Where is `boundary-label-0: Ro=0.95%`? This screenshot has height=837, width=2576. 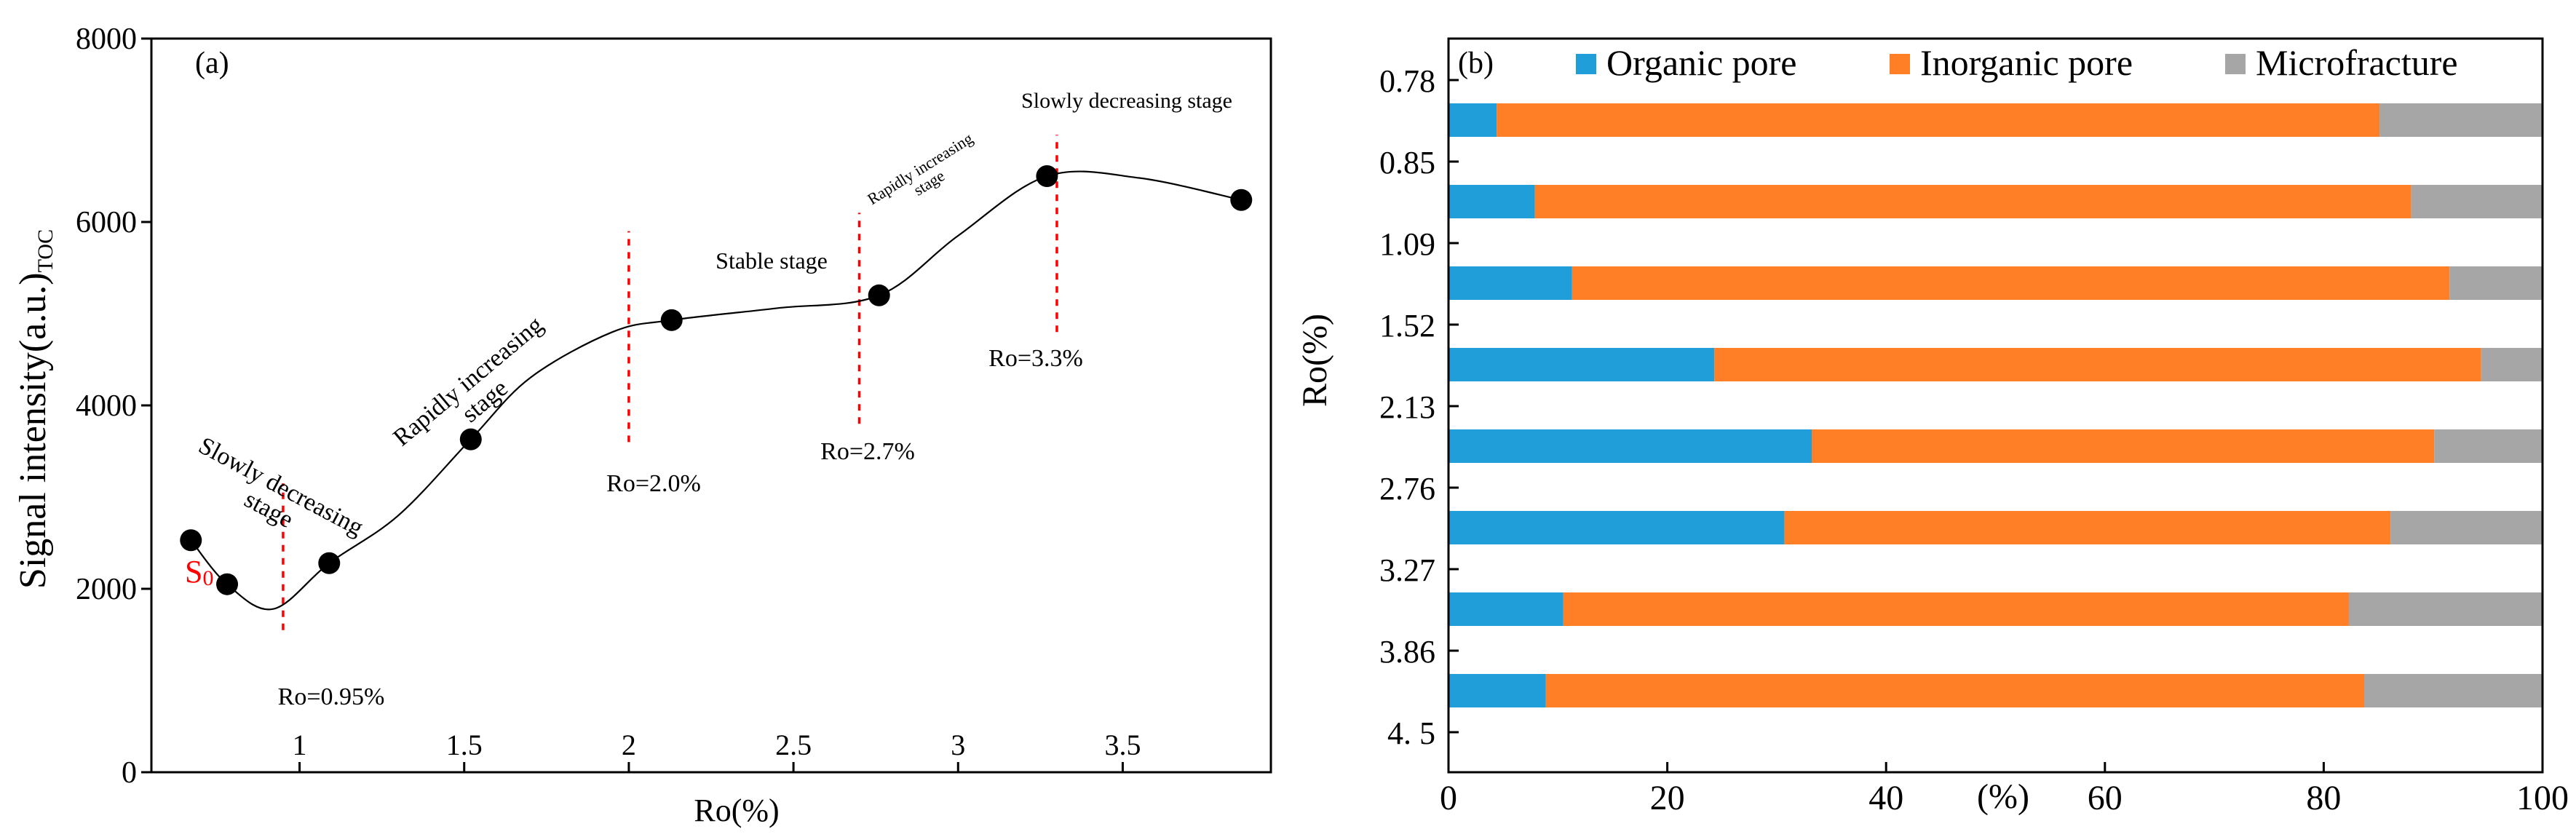 boundary-label-0: Ro=0.95% is located at coordinates (331, 696).